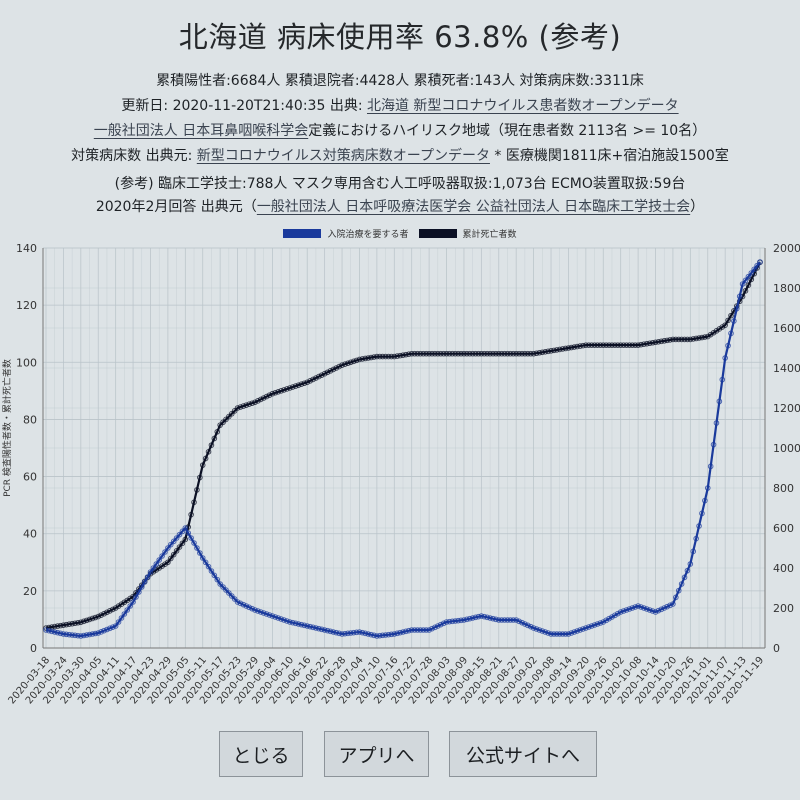 The width and height of the screenshot is (800, 800). I want to click on y-tick-left: 0, so click(33, 648).